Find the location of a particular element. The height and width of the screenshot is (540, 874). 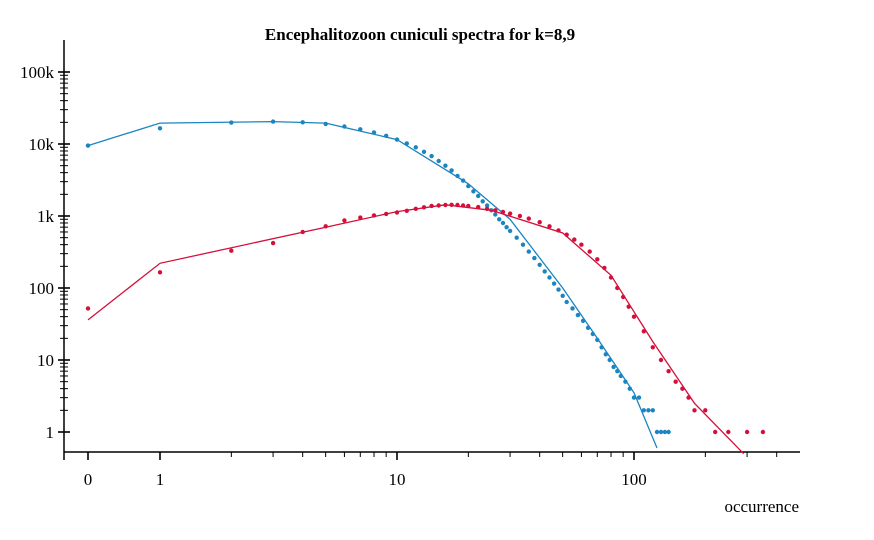

x-tick-label: 0 is located at coordinates (88, 479).